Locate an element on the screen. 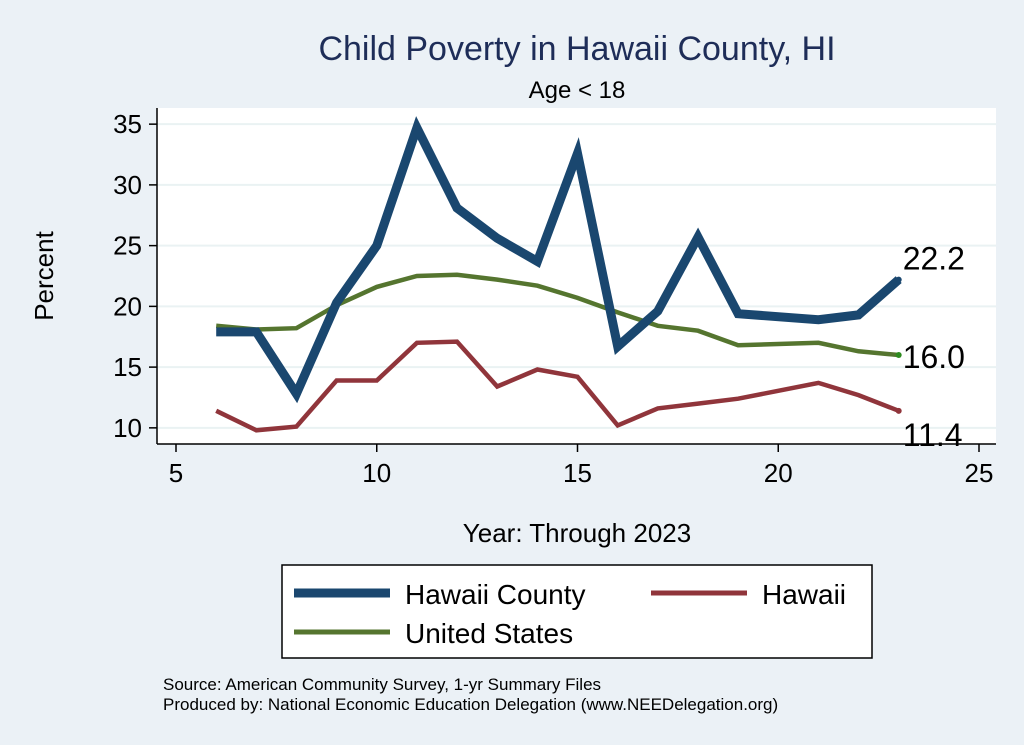  y-tick-label: 35 is located at coordinates (127, 124).